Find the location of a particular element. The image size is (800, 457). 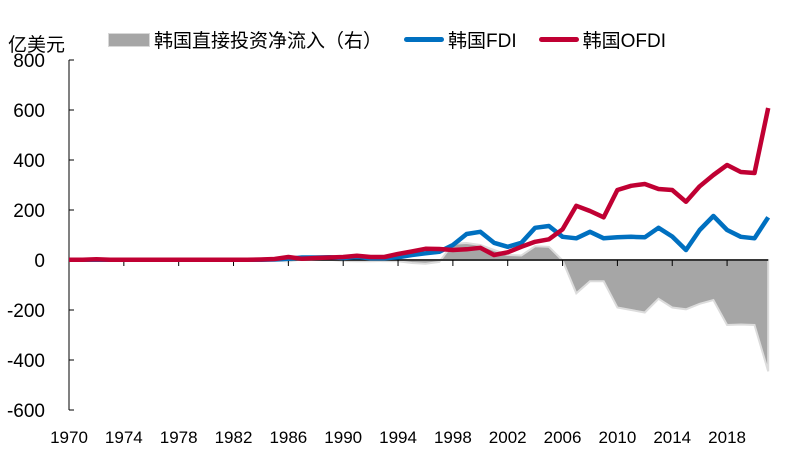

x-tick-label: 1986 is located at coordinates (288, 437).